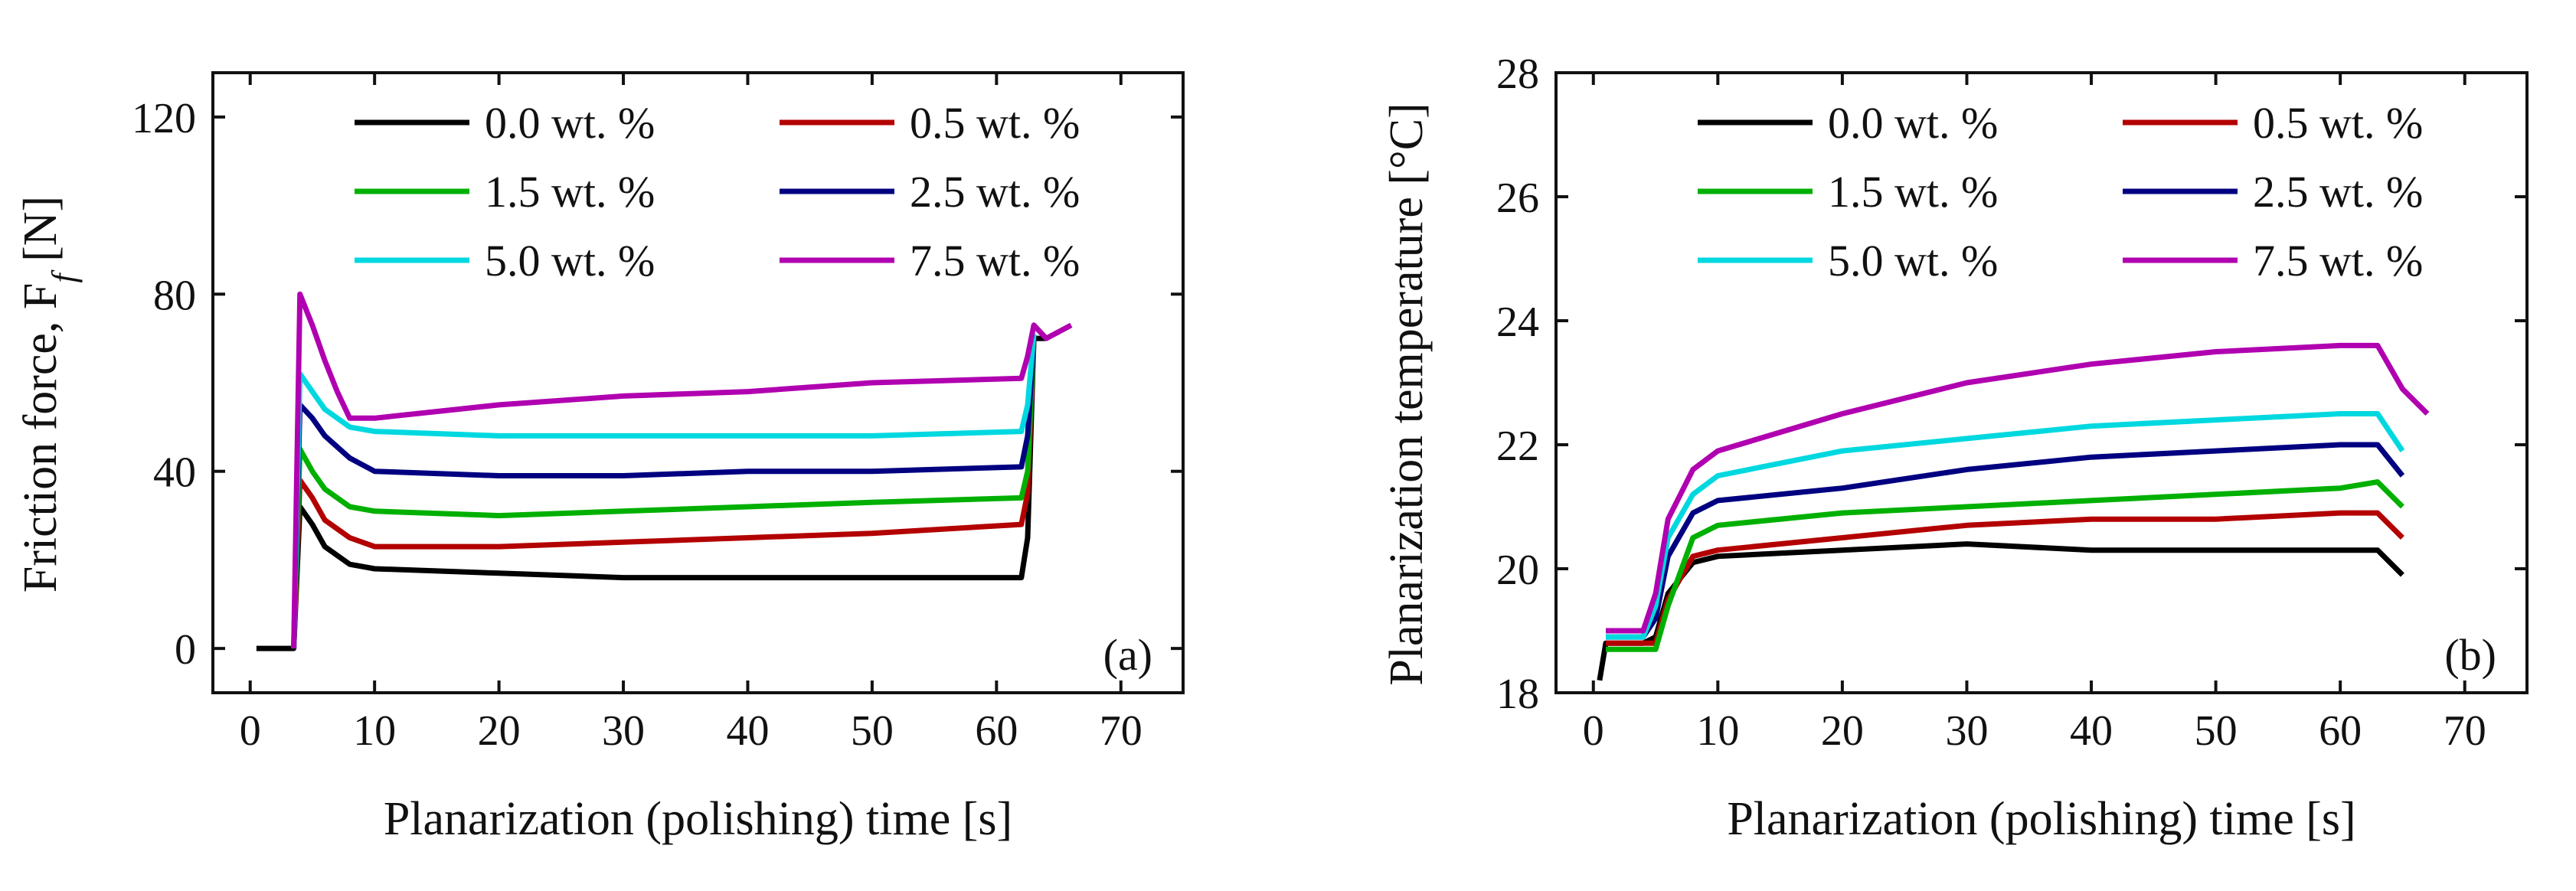 Image resolution: width=2576 pixels, height=891 pixels. Describe the element at coordinates (41, 235) in the screenshot. I see `y-axis-title-unit: [N]` at that location.